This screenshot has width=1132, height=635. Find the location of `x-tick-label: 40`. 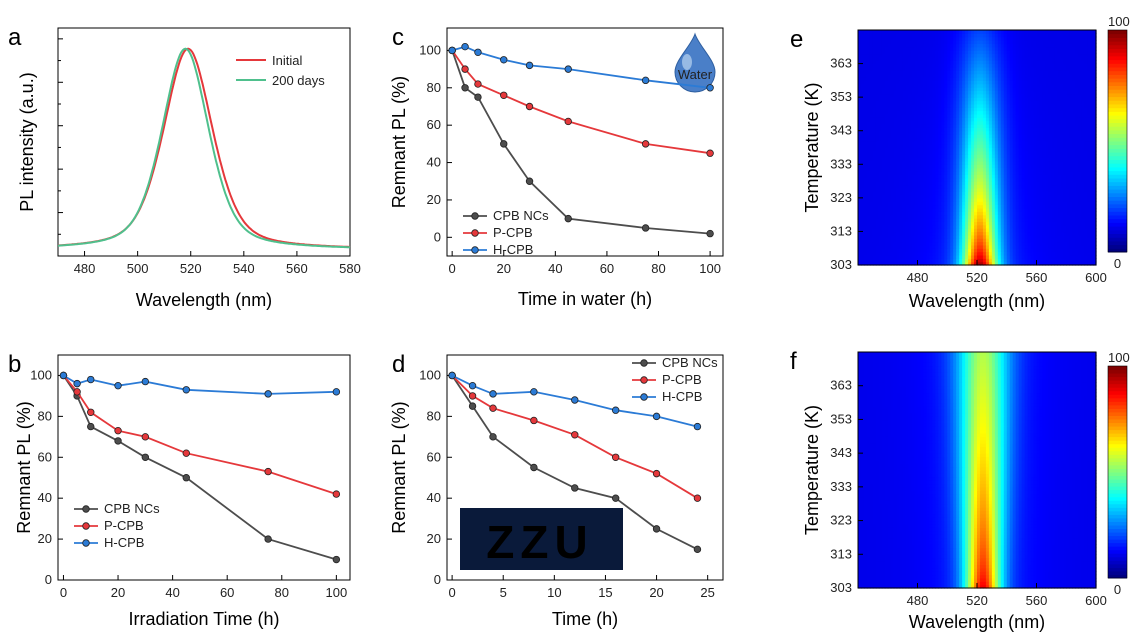

x-tick-label: 40 is located at coordinates (172, 592).